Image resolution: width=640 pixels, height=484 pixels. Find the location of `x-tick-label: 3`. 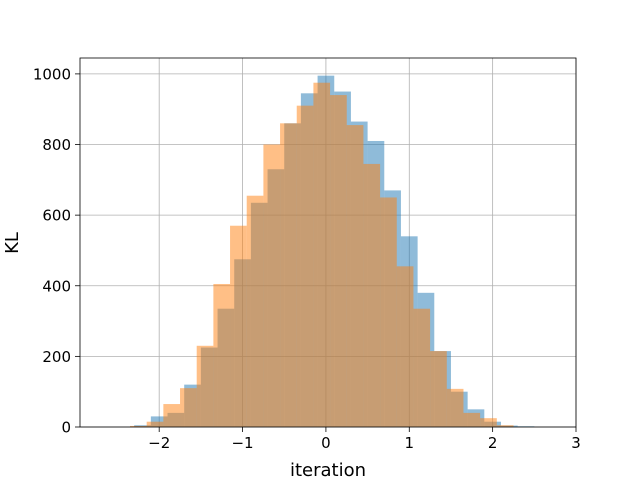

x-tick-label: 3 is located at coordinates (576, 443).